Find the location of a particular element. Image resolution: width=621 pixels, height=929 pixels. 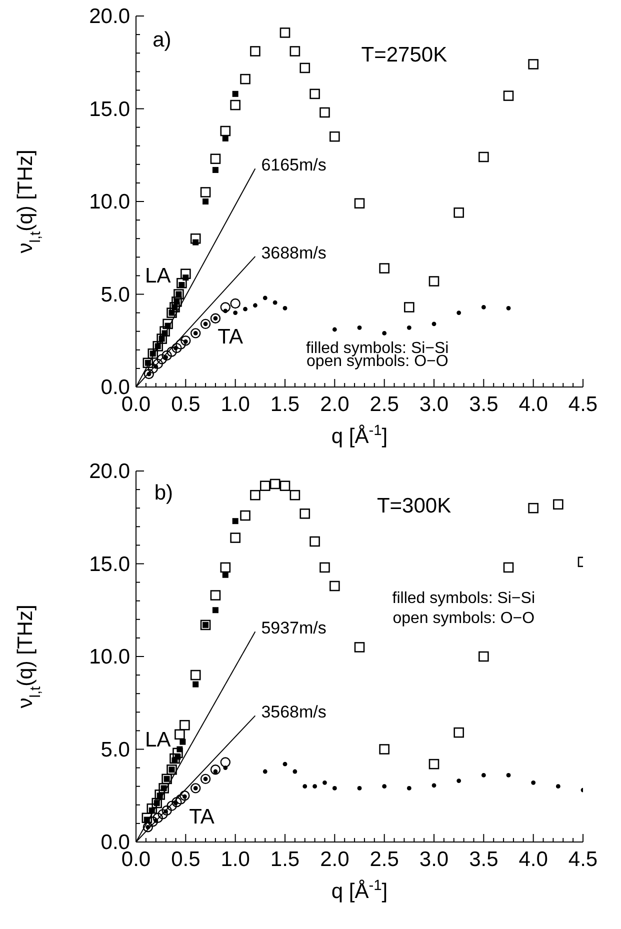

series-label: 3568m/s is located at coordinates (293, 712).